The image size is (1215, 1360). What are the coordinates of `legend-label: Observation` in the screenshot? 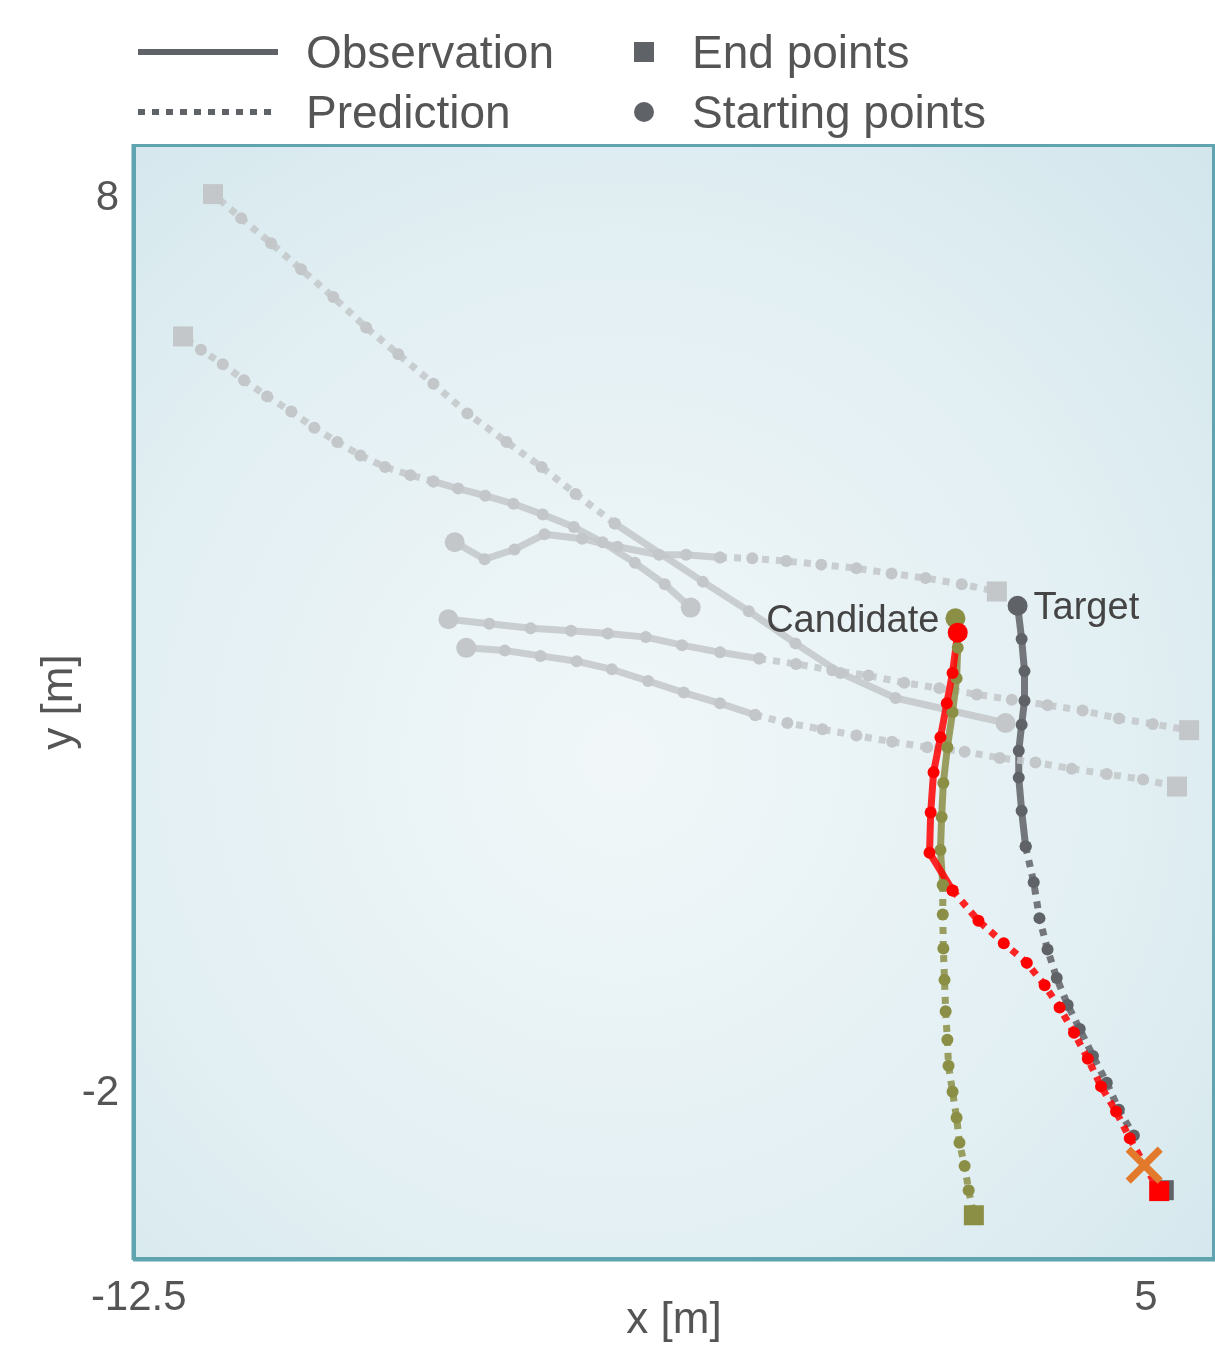 It's located at (430, 52).